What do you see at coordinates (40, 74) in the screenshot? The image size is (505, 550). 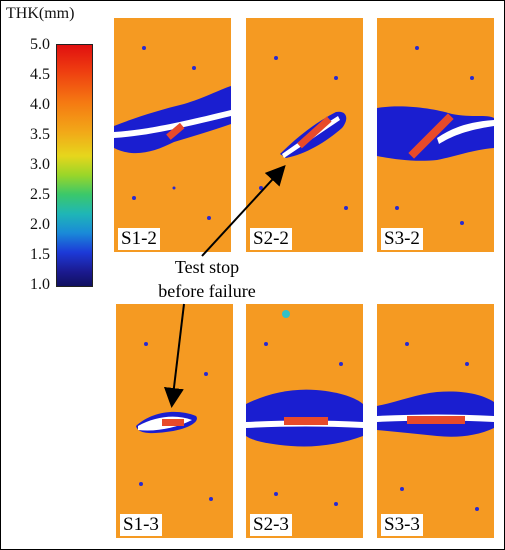 I see `scale-tick: 4.5` at bounding box center [40, 74].